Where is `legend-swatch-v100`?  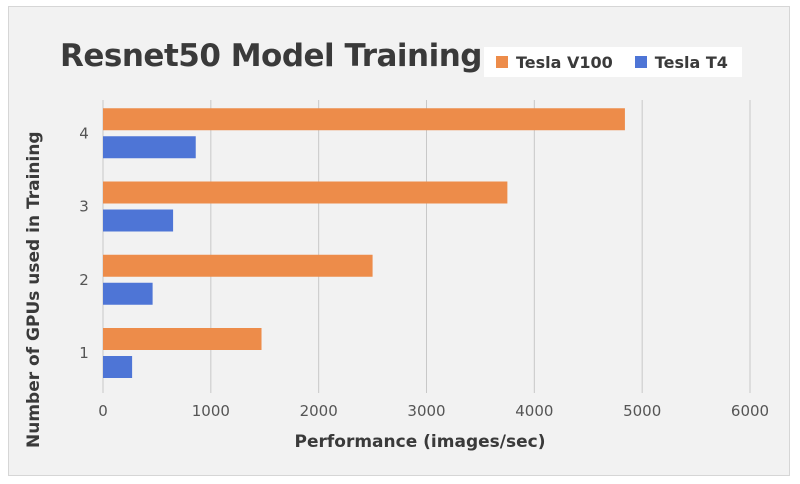 legend-swatch-v100 is located at coordinates (502, 62).